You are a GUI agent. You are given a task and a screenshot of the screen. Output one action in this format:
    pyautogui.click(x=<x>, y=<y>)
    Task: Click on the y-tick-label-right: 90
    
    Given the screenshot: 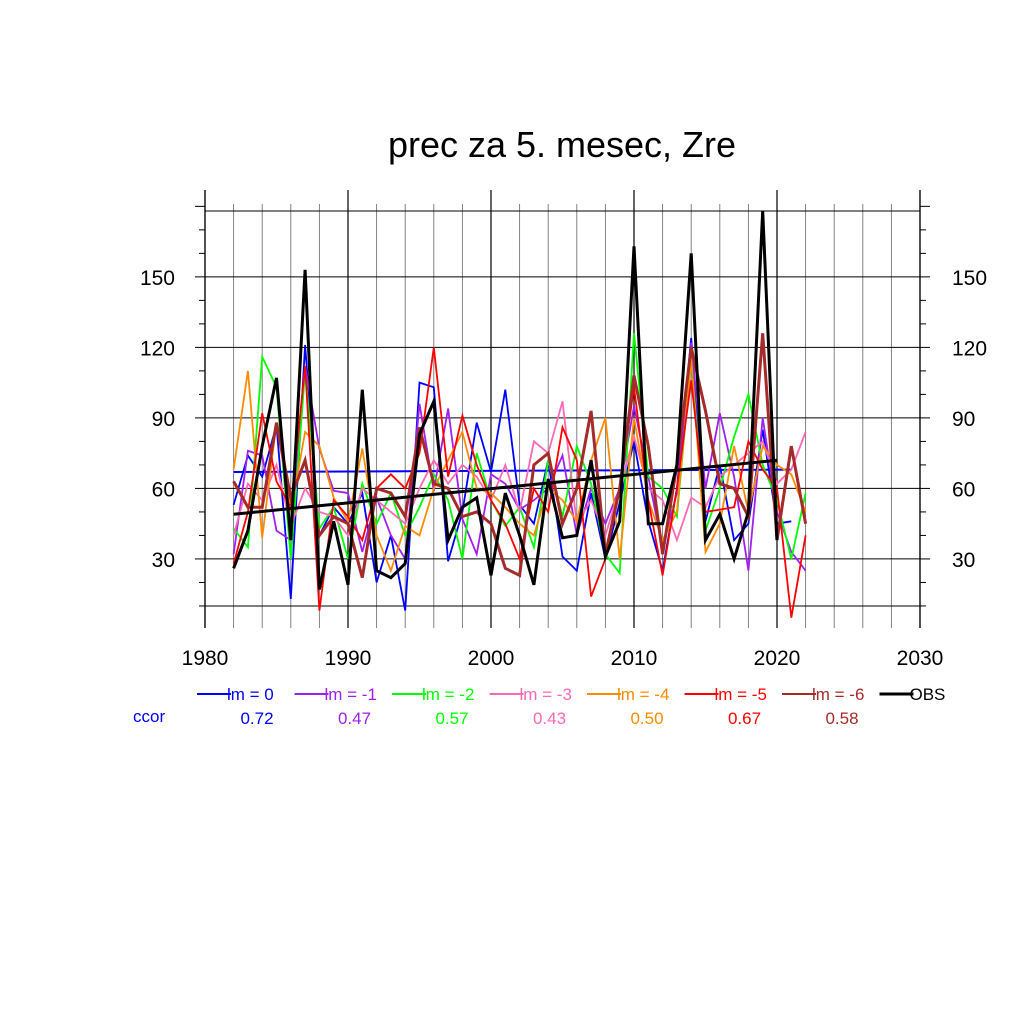 What is the action you would take?
    pyautogui.click(x=963, y=419)
    